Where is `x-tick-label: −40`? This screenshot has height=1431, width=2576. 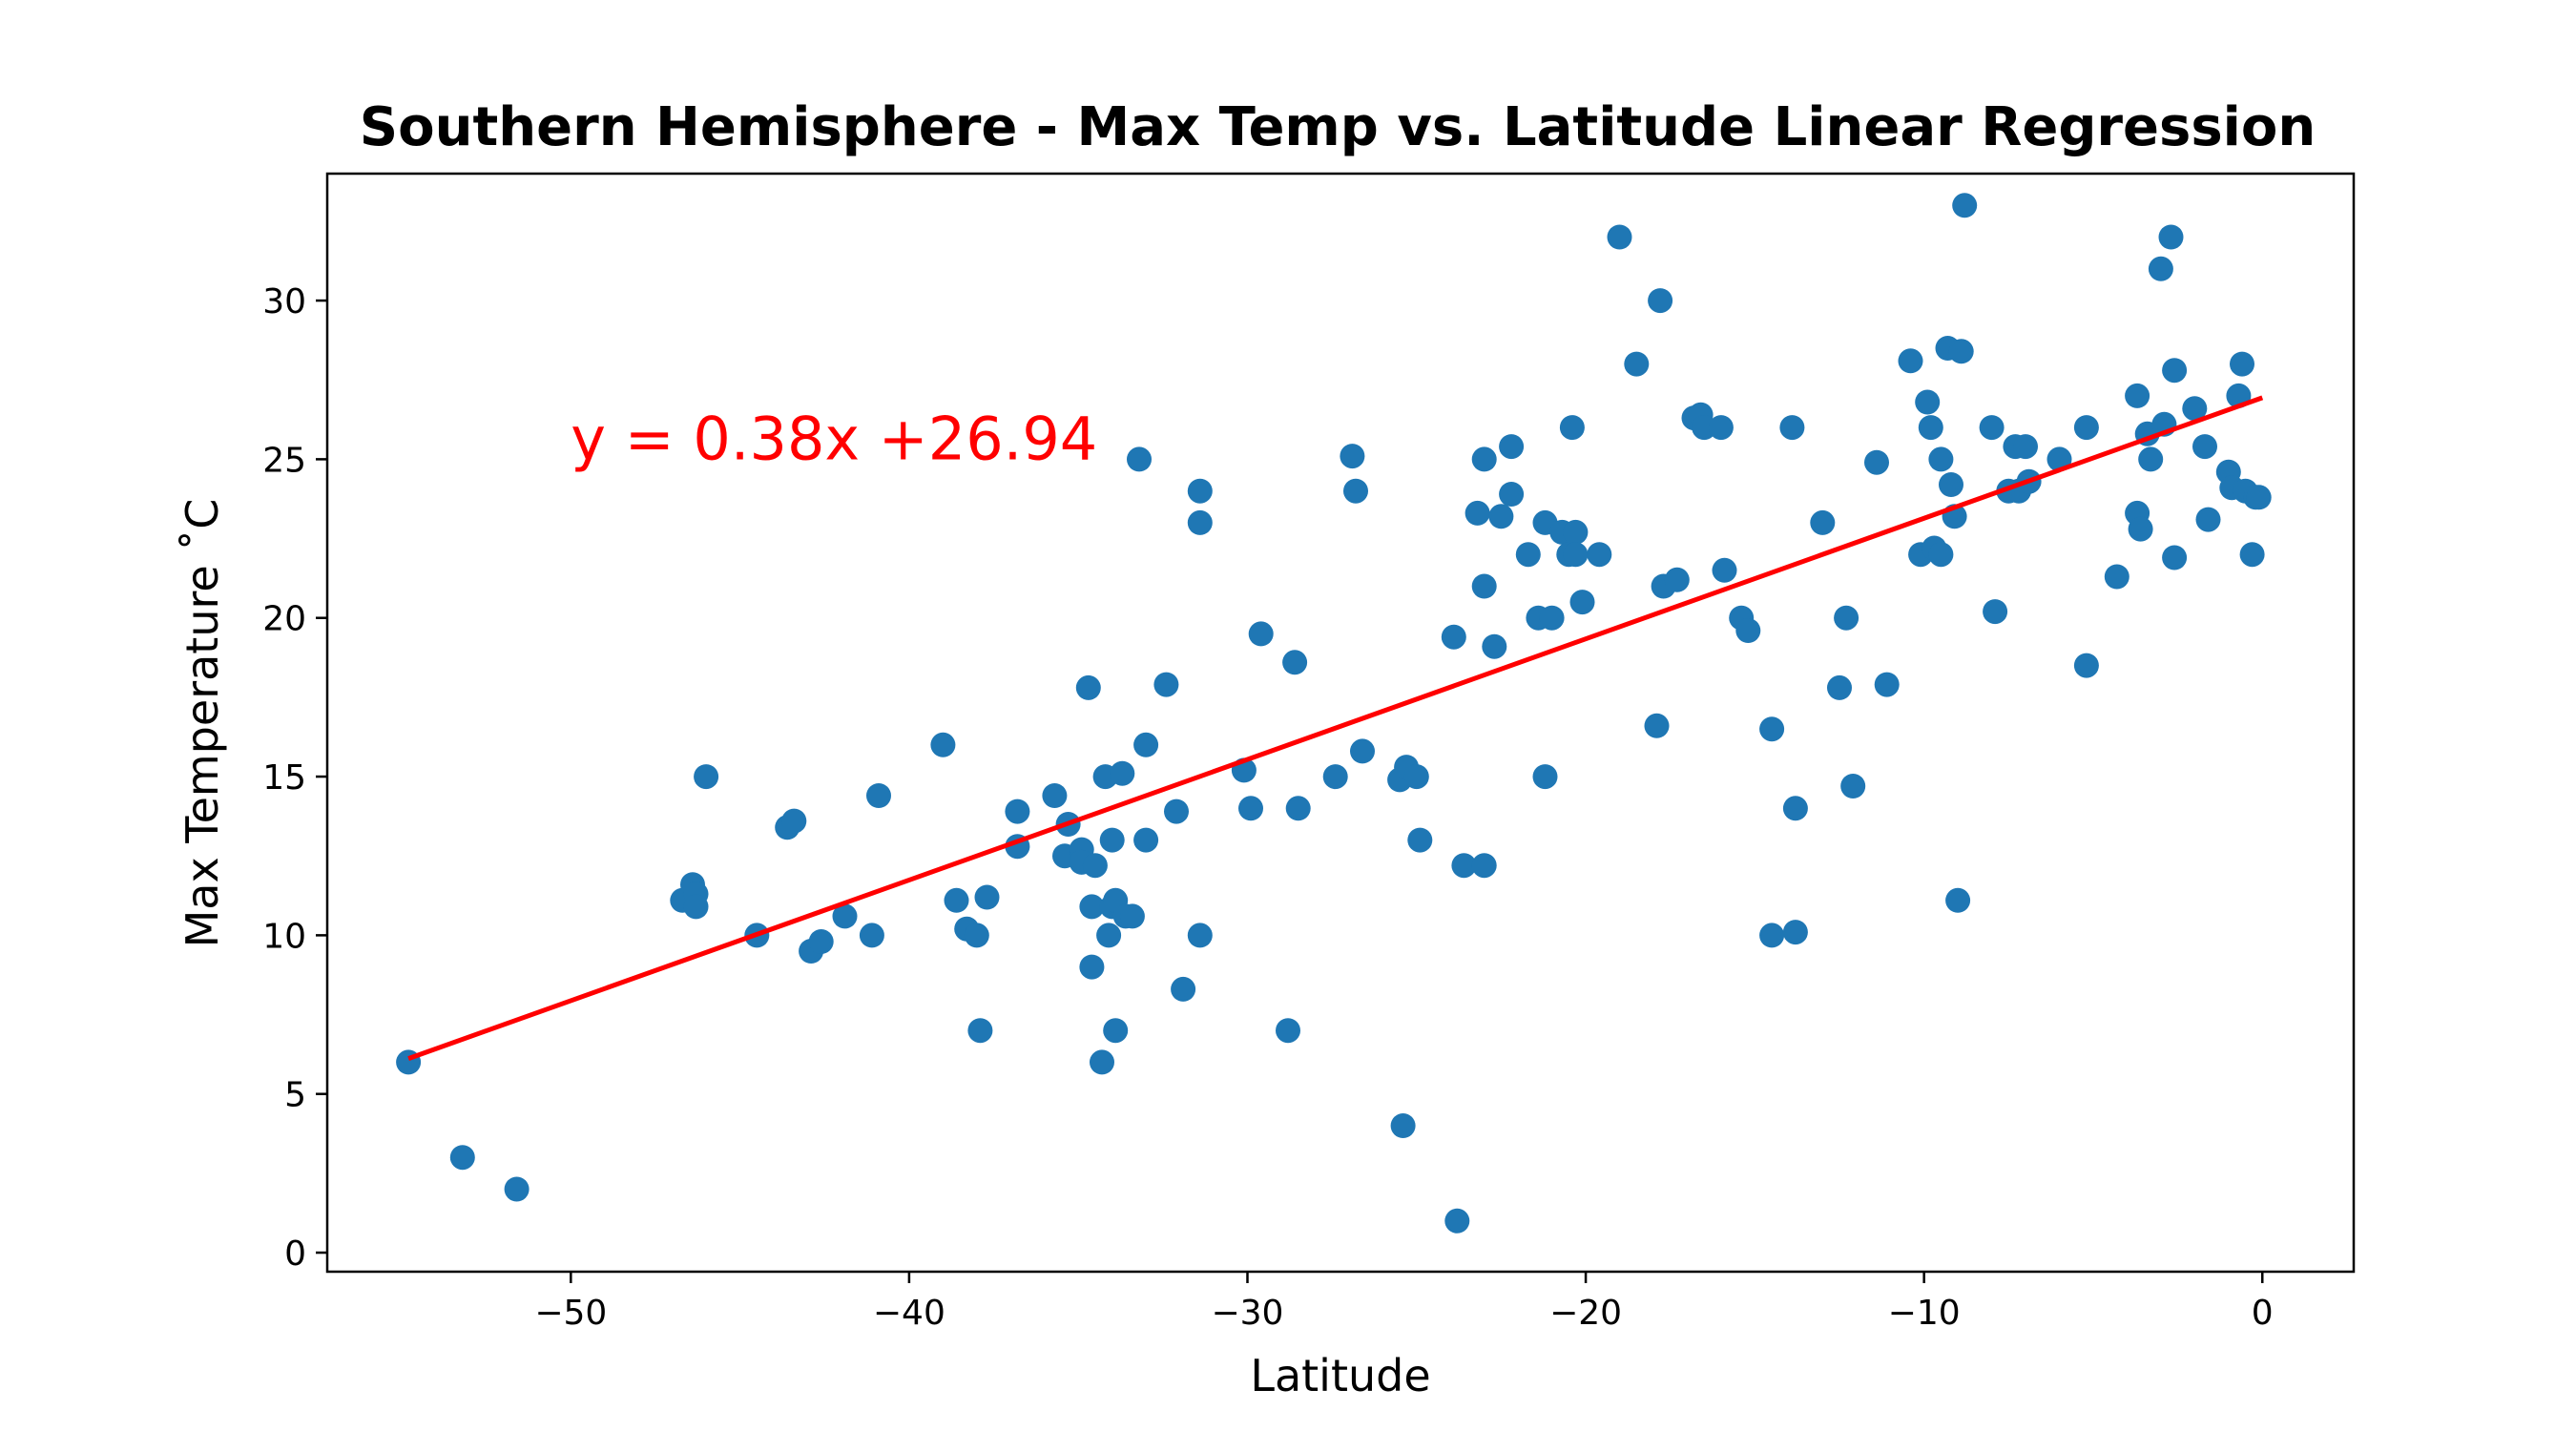
x-tick-label: −40 is located at coordinates (909, 1314).